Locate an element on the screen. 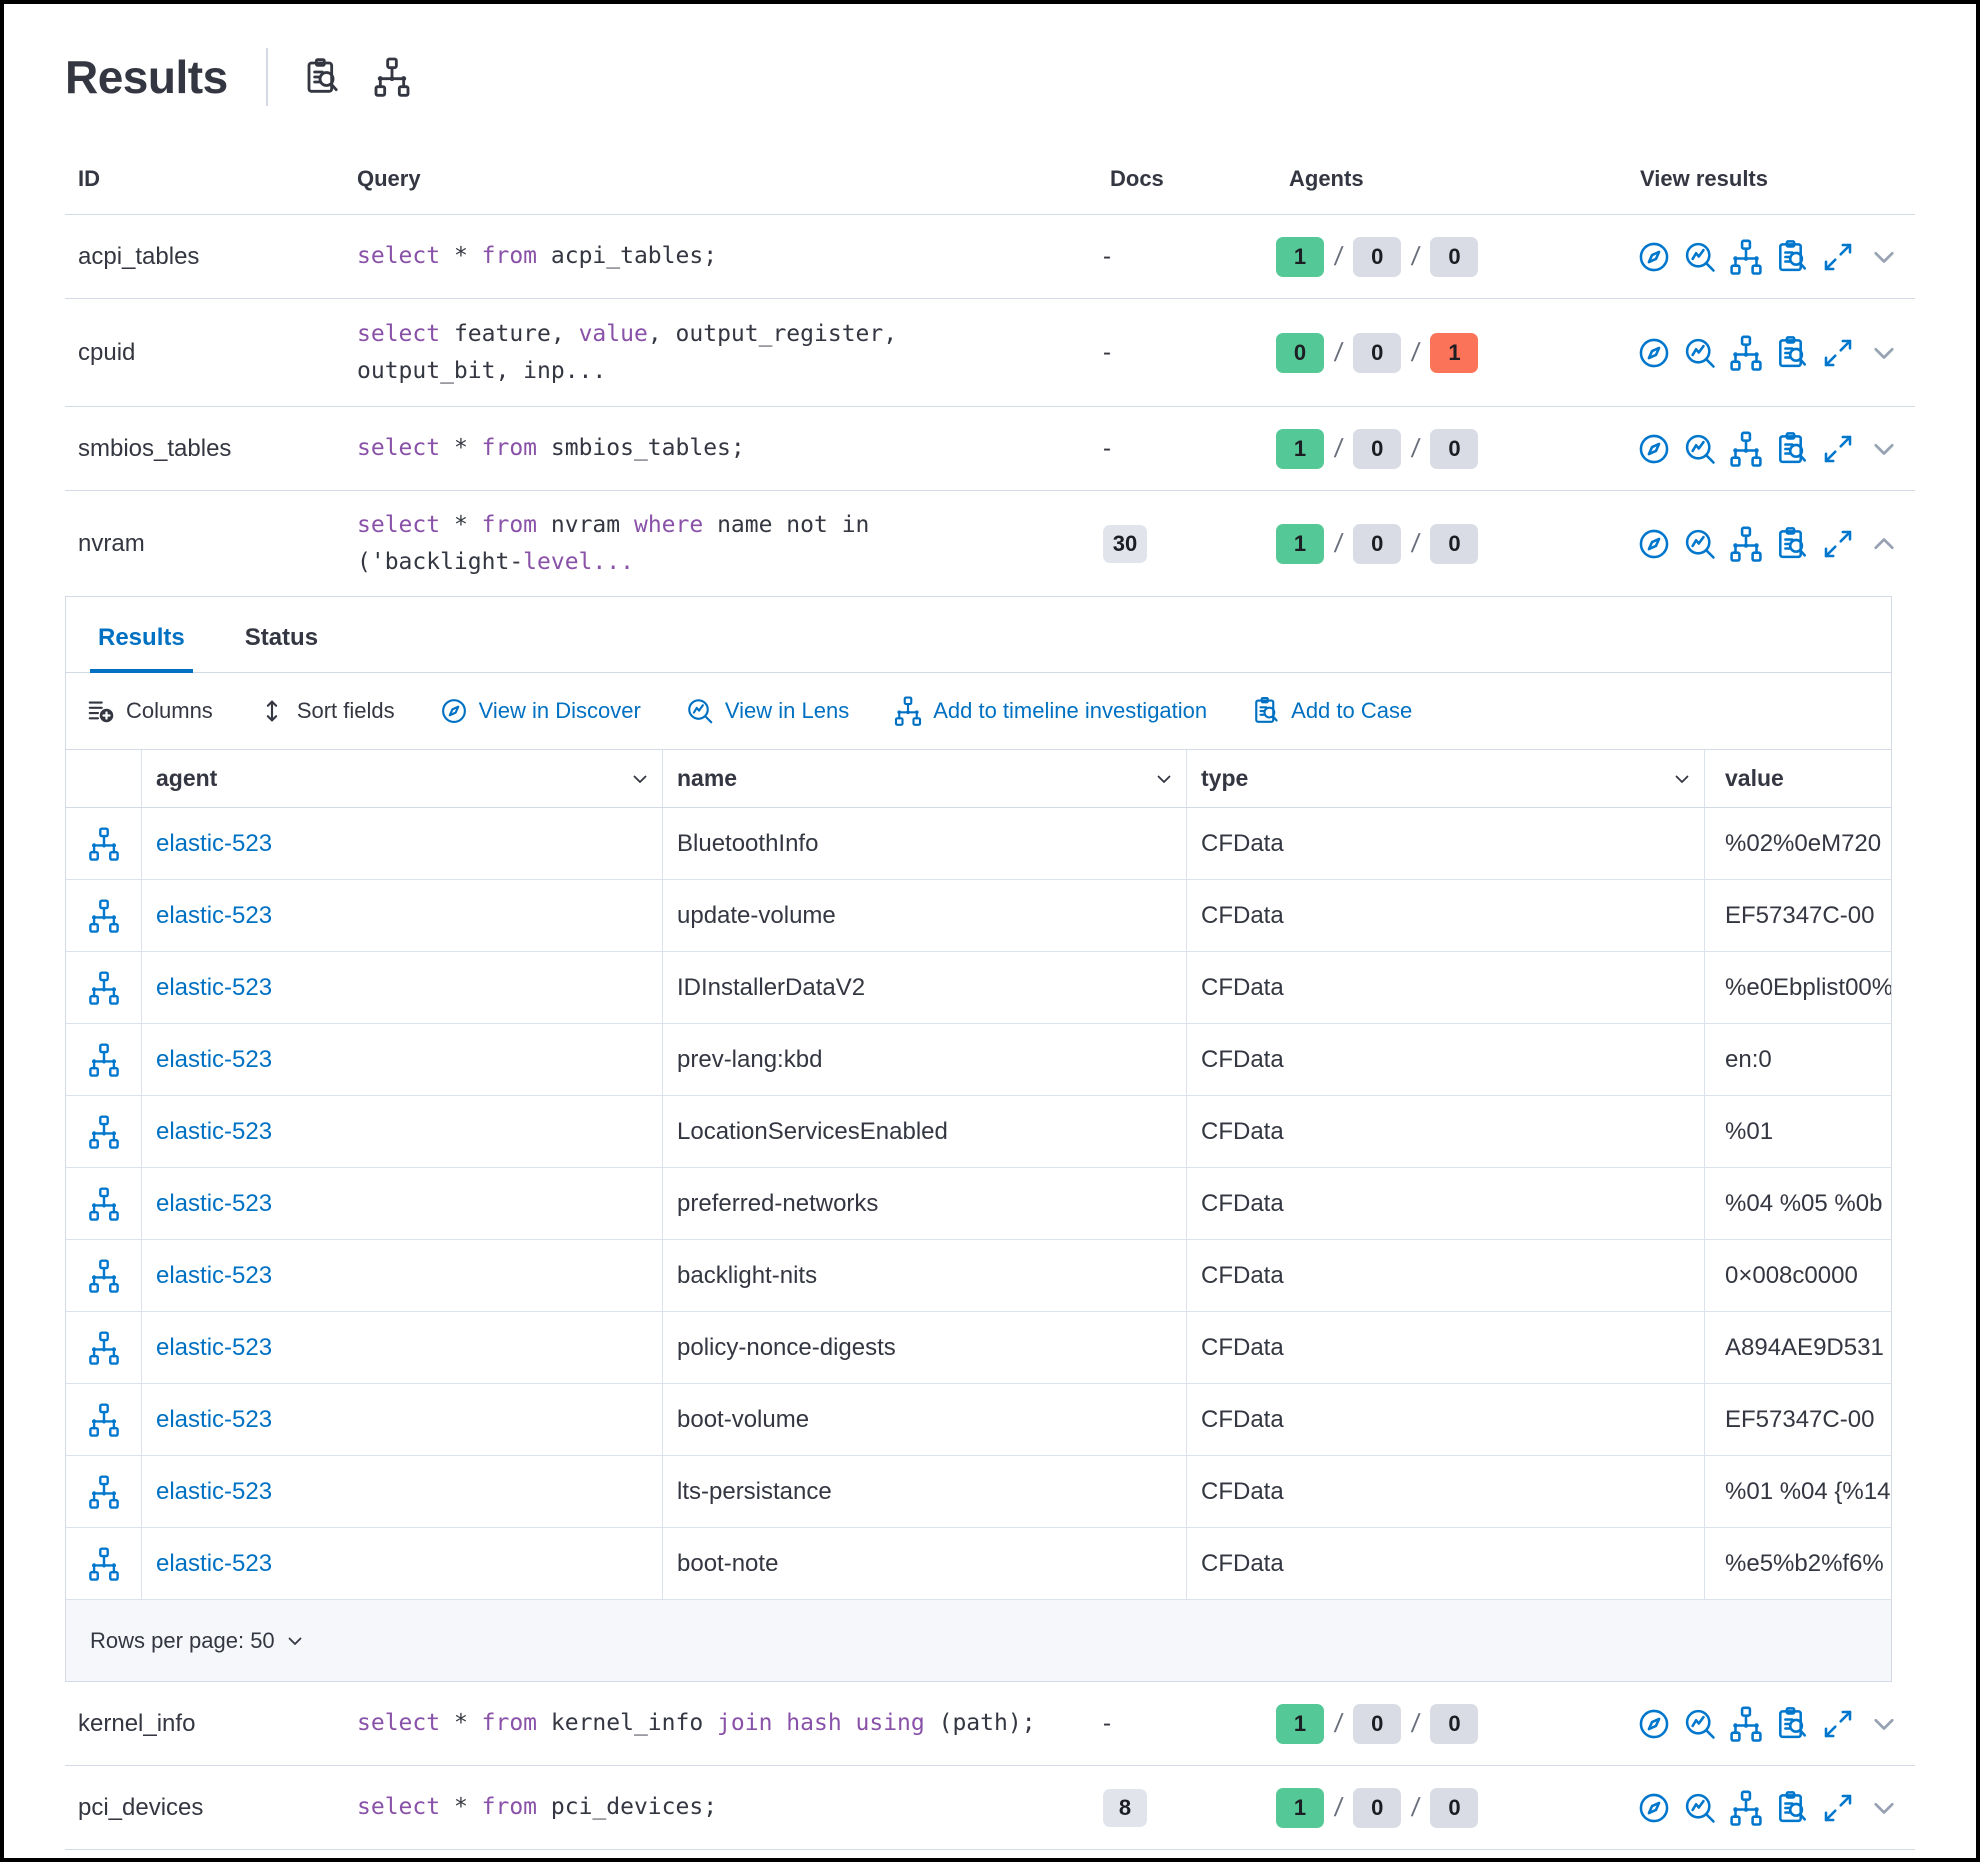 This screenshot has width=1980, height=1862. grid-header-type: type is located at coordinates (1445, 778).